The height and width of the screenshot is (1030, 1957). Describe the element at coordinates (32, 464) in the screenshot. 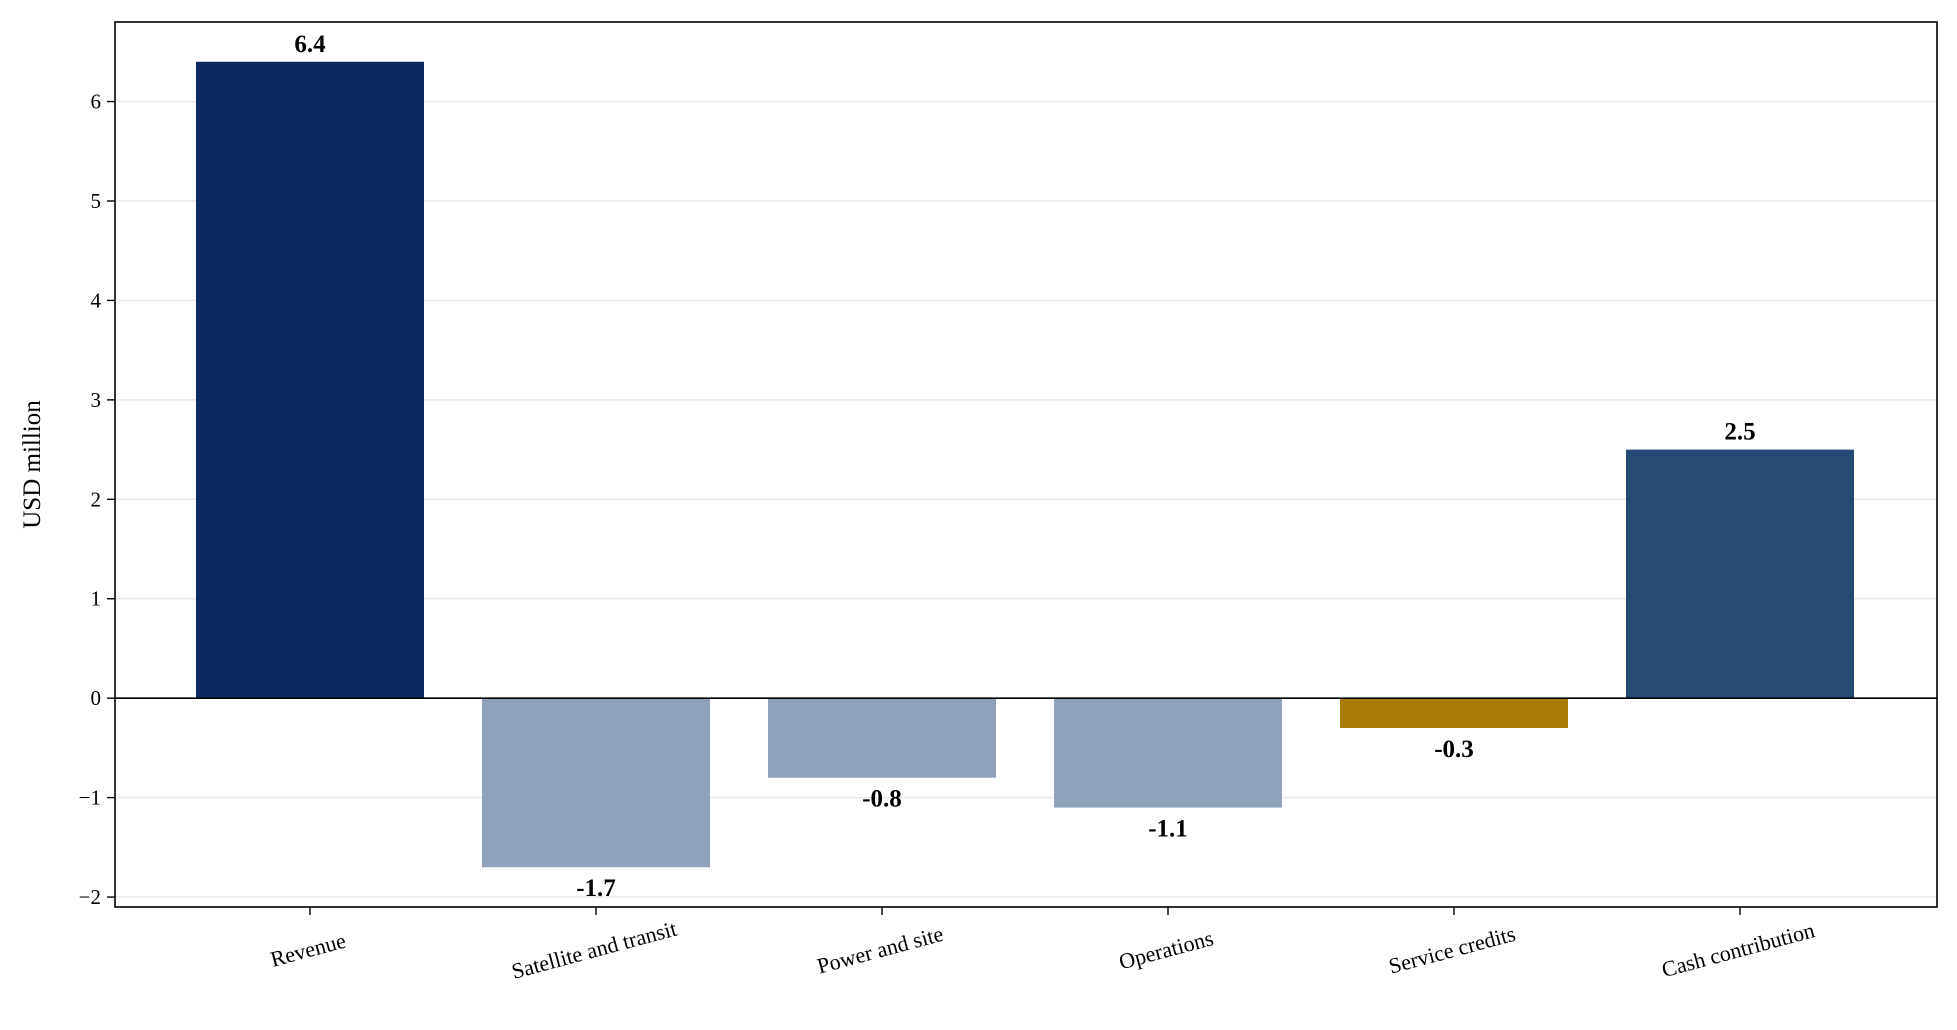

I see `y-axis-title: USD million` at that location.